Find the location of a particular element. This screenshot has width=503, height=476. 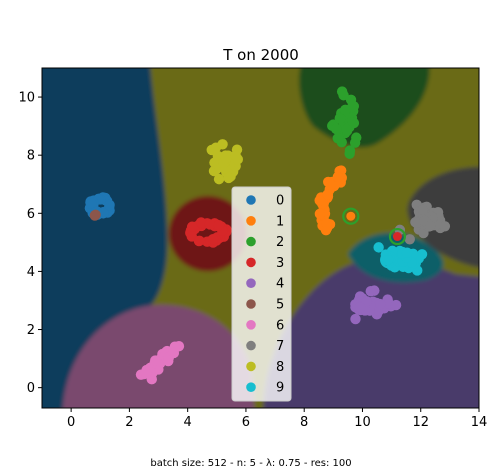

legend-label-6: 6 is located at coordinates (280, 325).